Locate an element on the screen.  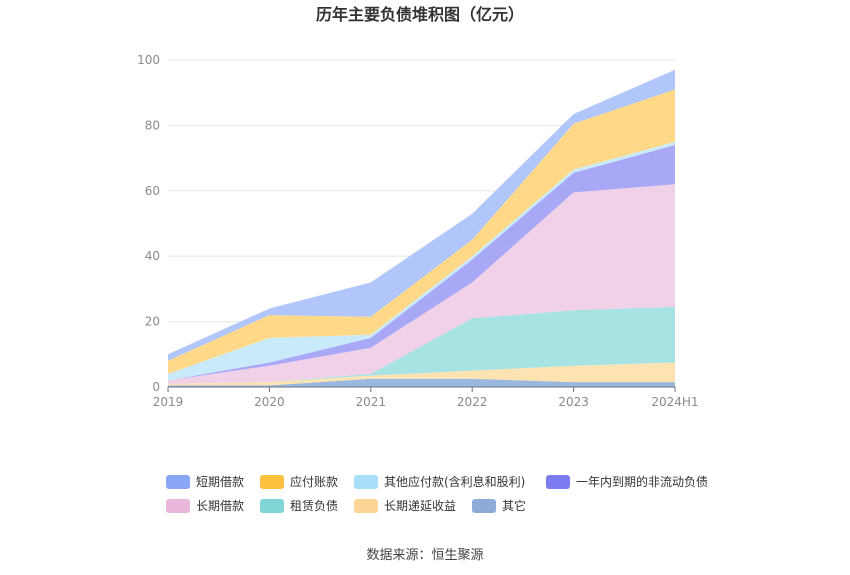
y-tick-label: 20 is located at coordinates (152, 322).